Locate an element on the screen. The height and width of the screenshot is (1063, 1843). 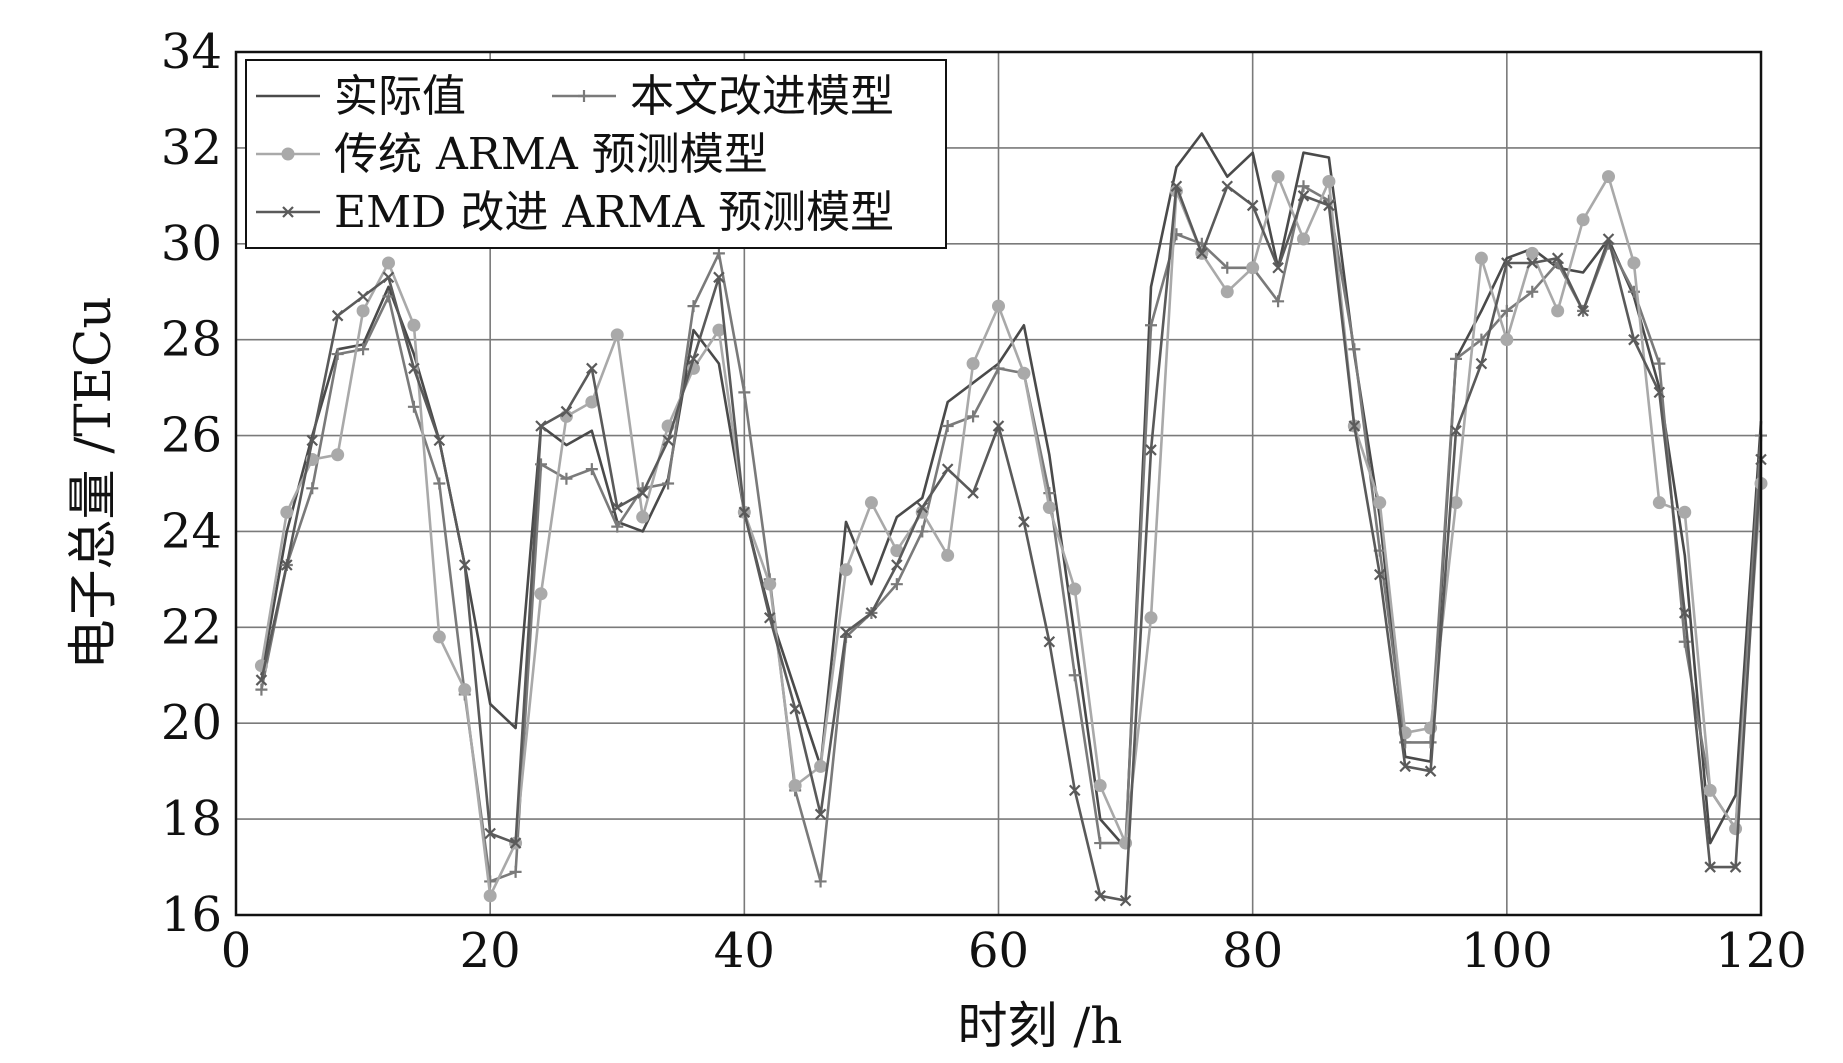
legend-entry: 传统 ARMA 预测模型 is located at coordinates (512, 154).